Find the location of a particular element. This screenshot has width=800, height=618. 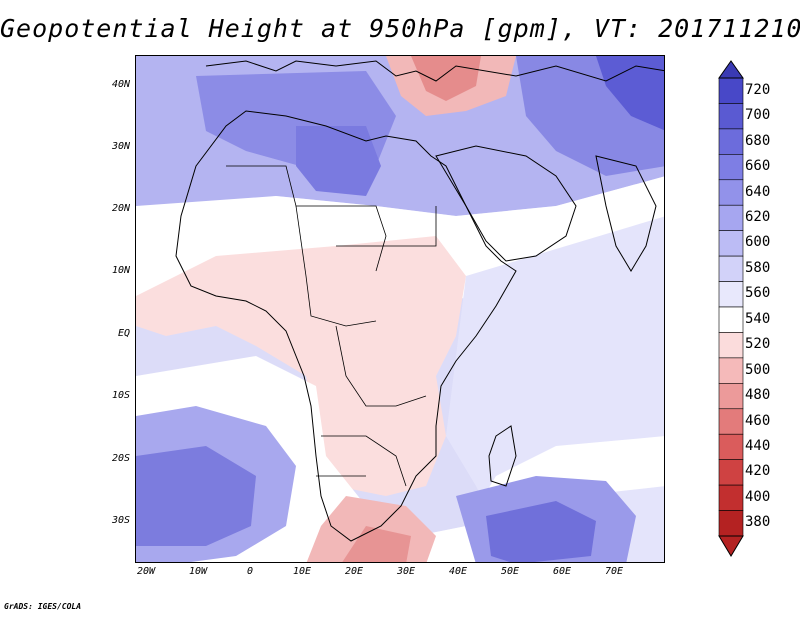

colorbar-label: 540 is located at coordinates (758, 318).